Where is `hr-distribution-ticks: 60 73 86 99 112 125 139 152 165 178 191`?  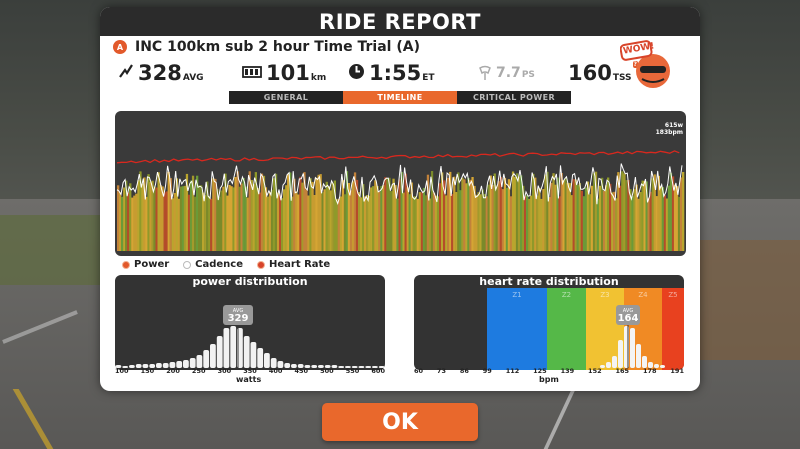
hr-distribution-ticks: 60 73 86 99 112 125 139 152 165 178 191 is located at coordinates (549, 371).